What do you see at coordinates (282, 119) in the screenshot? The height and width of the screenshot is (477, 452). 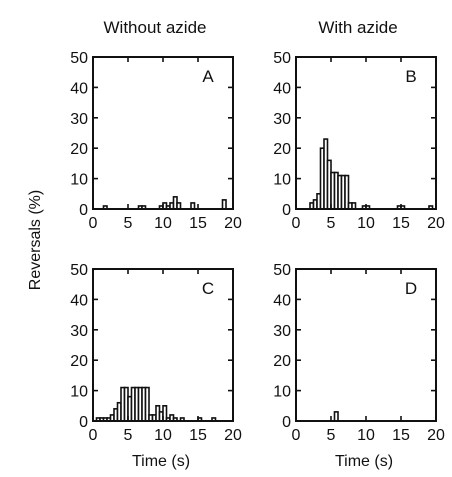 I see `y-tick-label-b-30: 30` at bounding box center [282, 119].